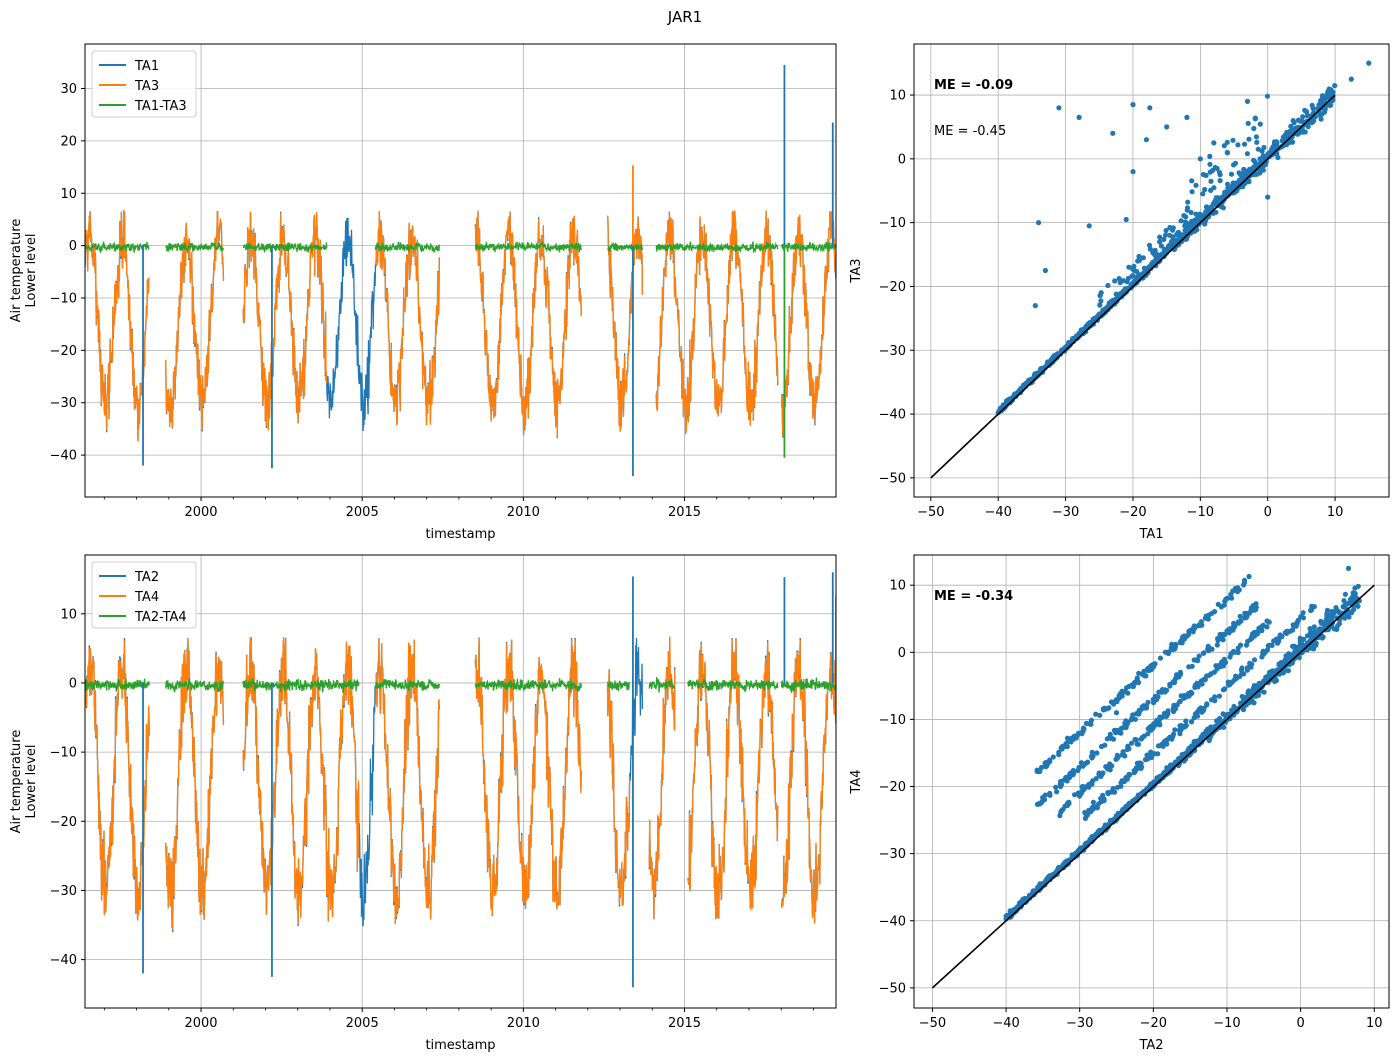  I want to click on x-axis-label: TA2, so click(1150, 1045).